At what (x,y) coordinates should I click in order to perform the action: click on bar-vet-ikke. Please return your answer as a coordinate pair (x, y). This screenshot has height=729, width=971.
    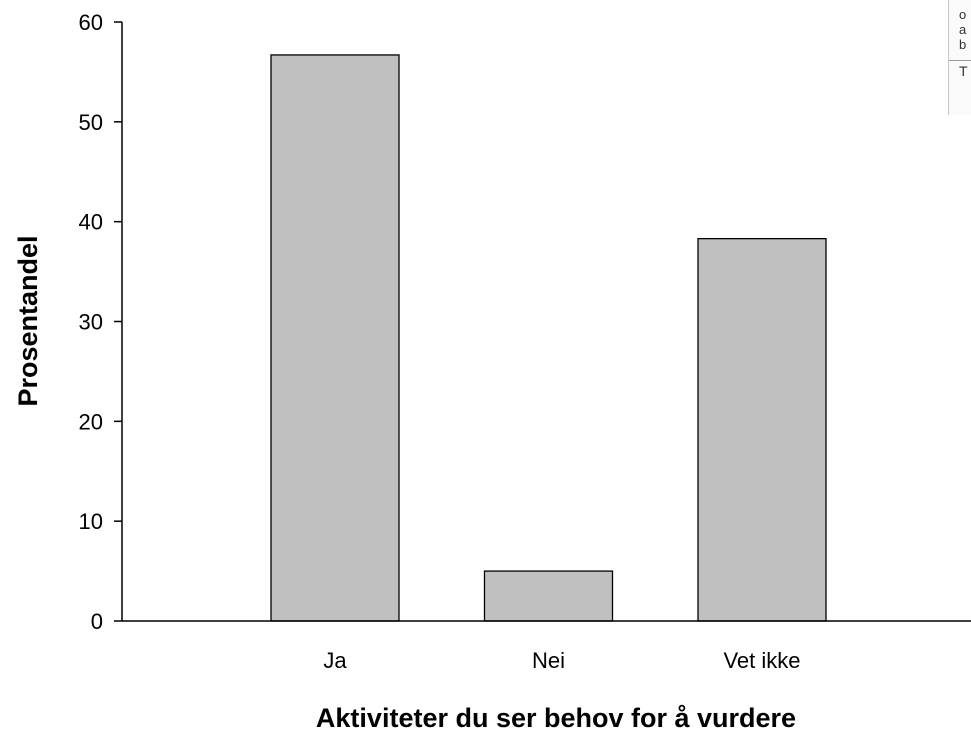
    Looking at the image, I should click on (762, 429).